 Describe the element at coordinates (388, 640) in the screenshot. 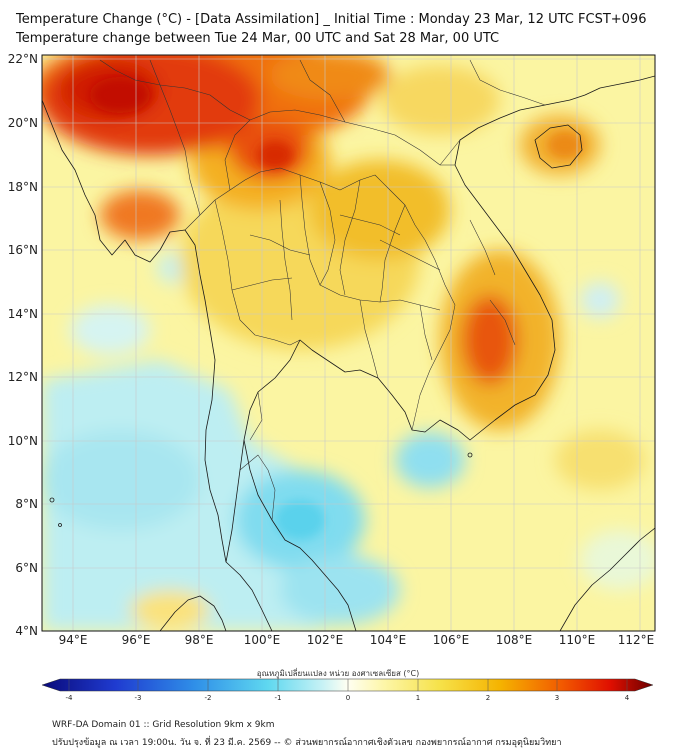

I see `lon-label: 104°E` at that location.